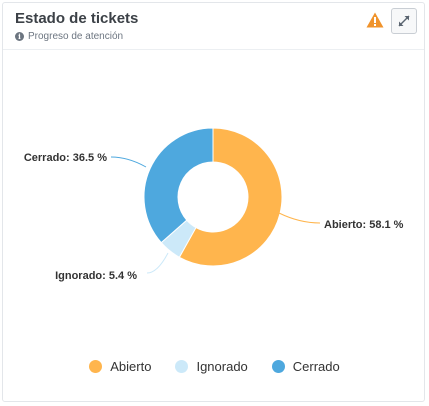  Describe the element at coordinates (178, 185) in the screenshot. I see `donut-slice-cerrado` at that location.